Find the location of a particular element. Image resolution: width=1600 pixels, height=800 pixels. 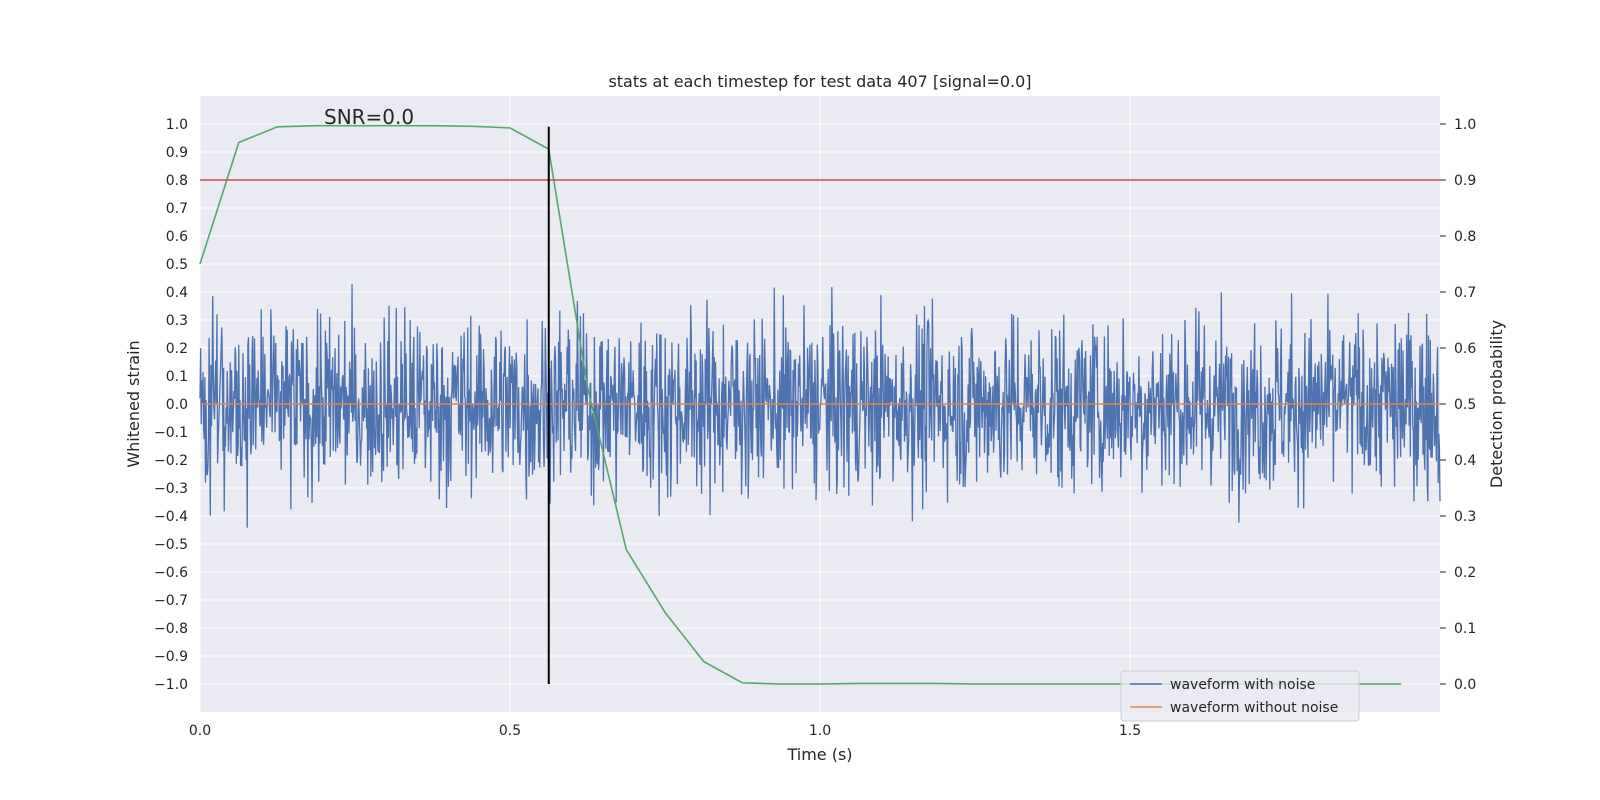

y-tick-label-left: 0.9 is located at coordinates (177, 153).